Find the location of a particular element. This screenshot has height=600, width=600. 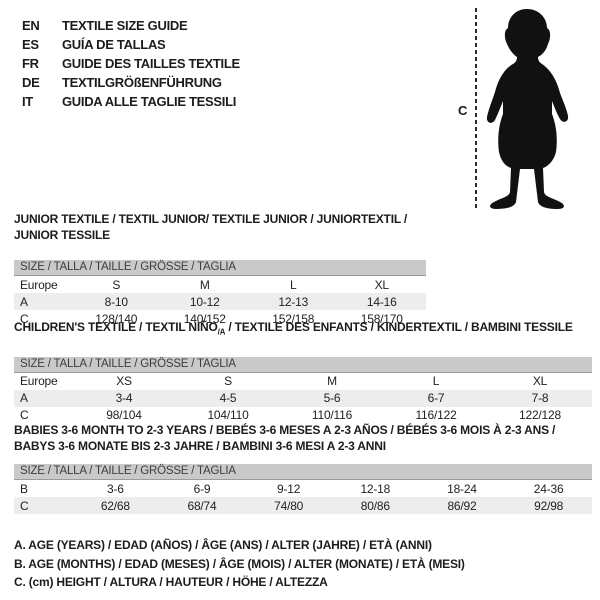

language-row-es: ES GUÍA DE TALLAS is located at coordinates (131, 44).